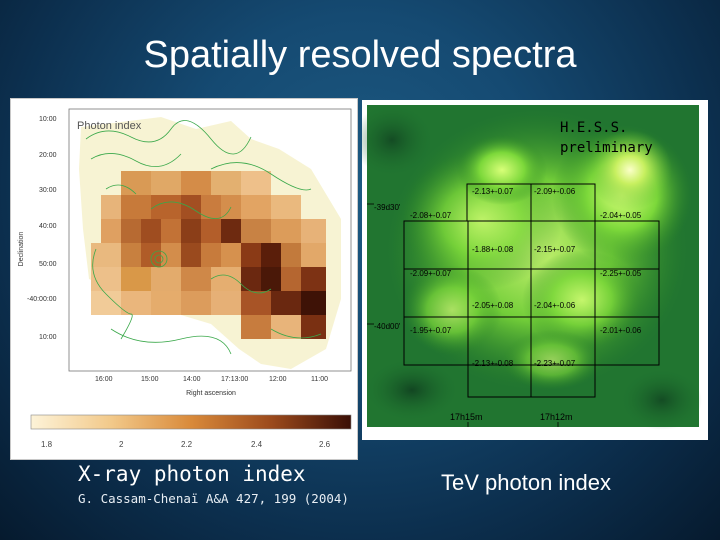 This screenshot has height=540, width=720. What do you see at coordinates (191, 422) in the screenshot?
I see `xray-colorbar` at bounding box center [191, 422].